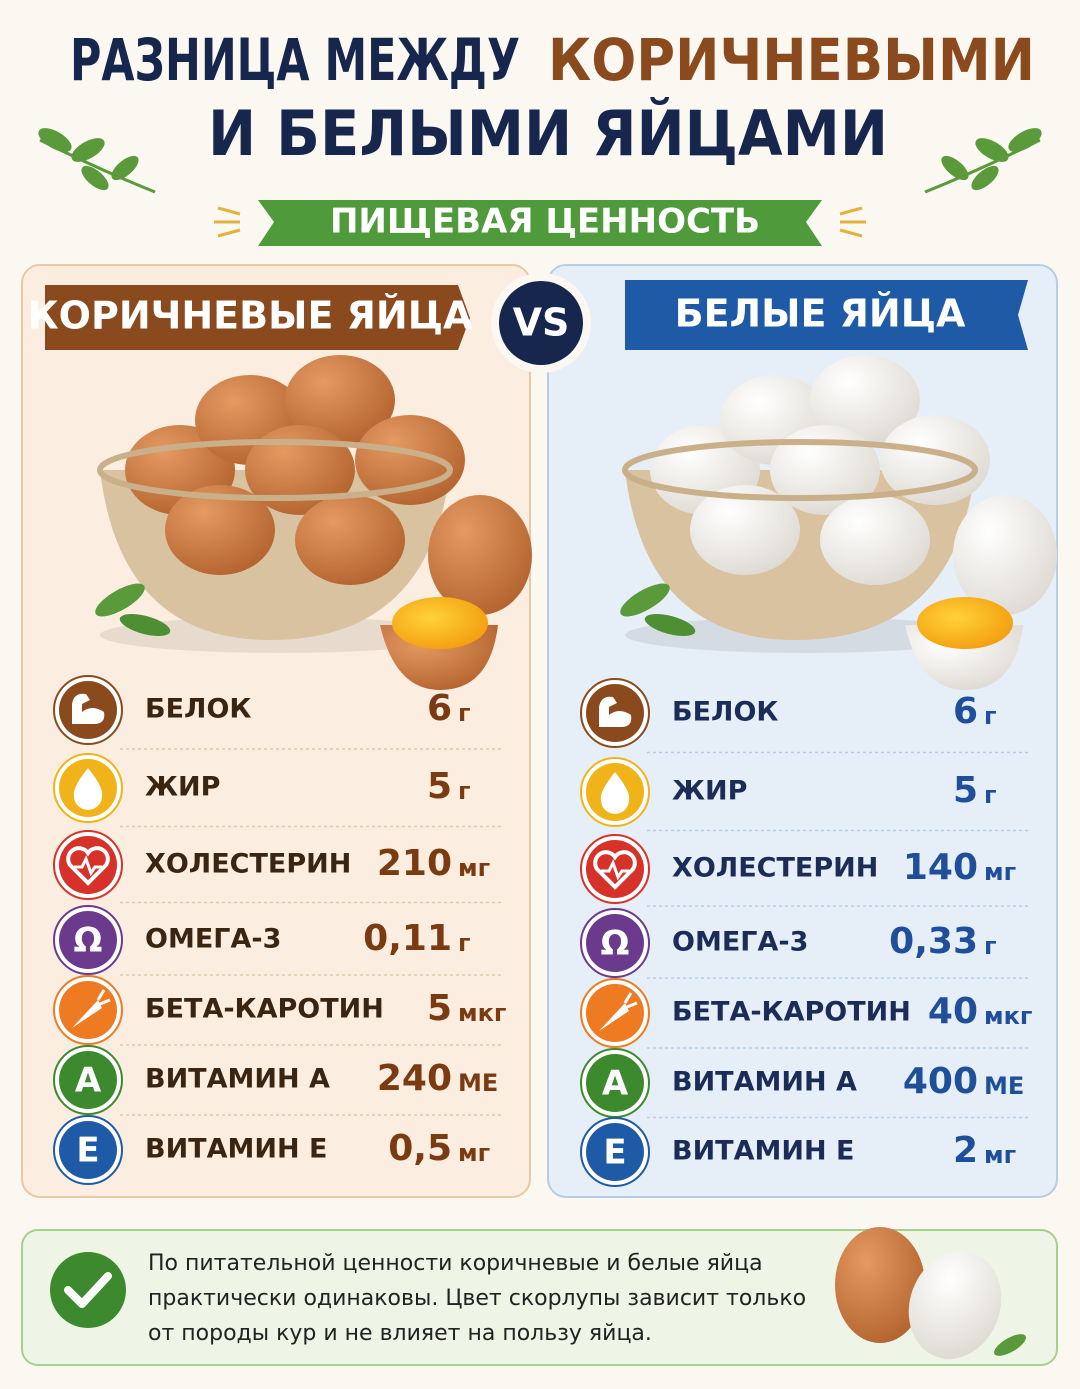 This screenshot has height=1389, width=1080. Describe the element at coordinates (1008, 1016) in the screenshot. I see `nutrient-unit: мкг` at that location.